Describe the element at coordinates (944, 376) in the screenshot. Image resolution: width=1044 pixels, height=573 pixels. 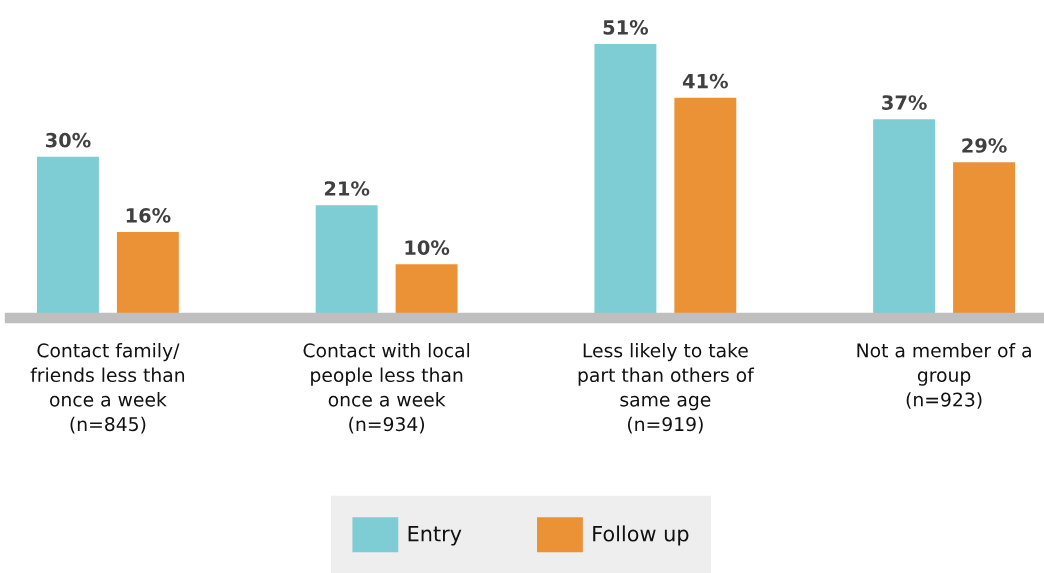
I see `x-tick-label: Not a member of a group (n=923)` at that location.